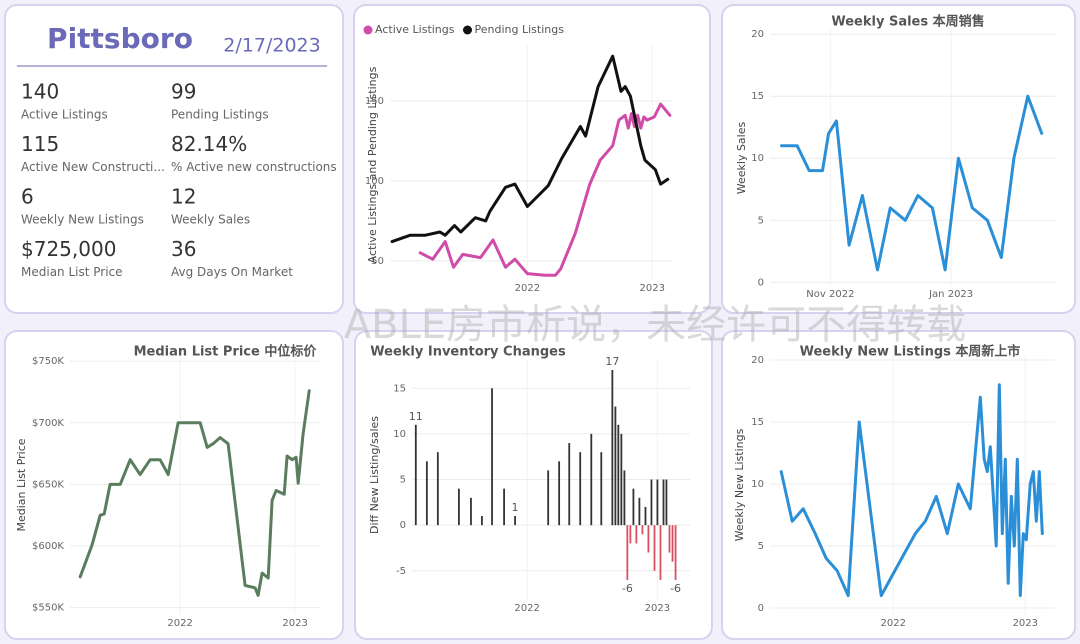 This screenshot has width=1080, height=644. Describe the element at coordinates (377, 261) in the screenshot. I see `y-tick-label: 50` at that location.